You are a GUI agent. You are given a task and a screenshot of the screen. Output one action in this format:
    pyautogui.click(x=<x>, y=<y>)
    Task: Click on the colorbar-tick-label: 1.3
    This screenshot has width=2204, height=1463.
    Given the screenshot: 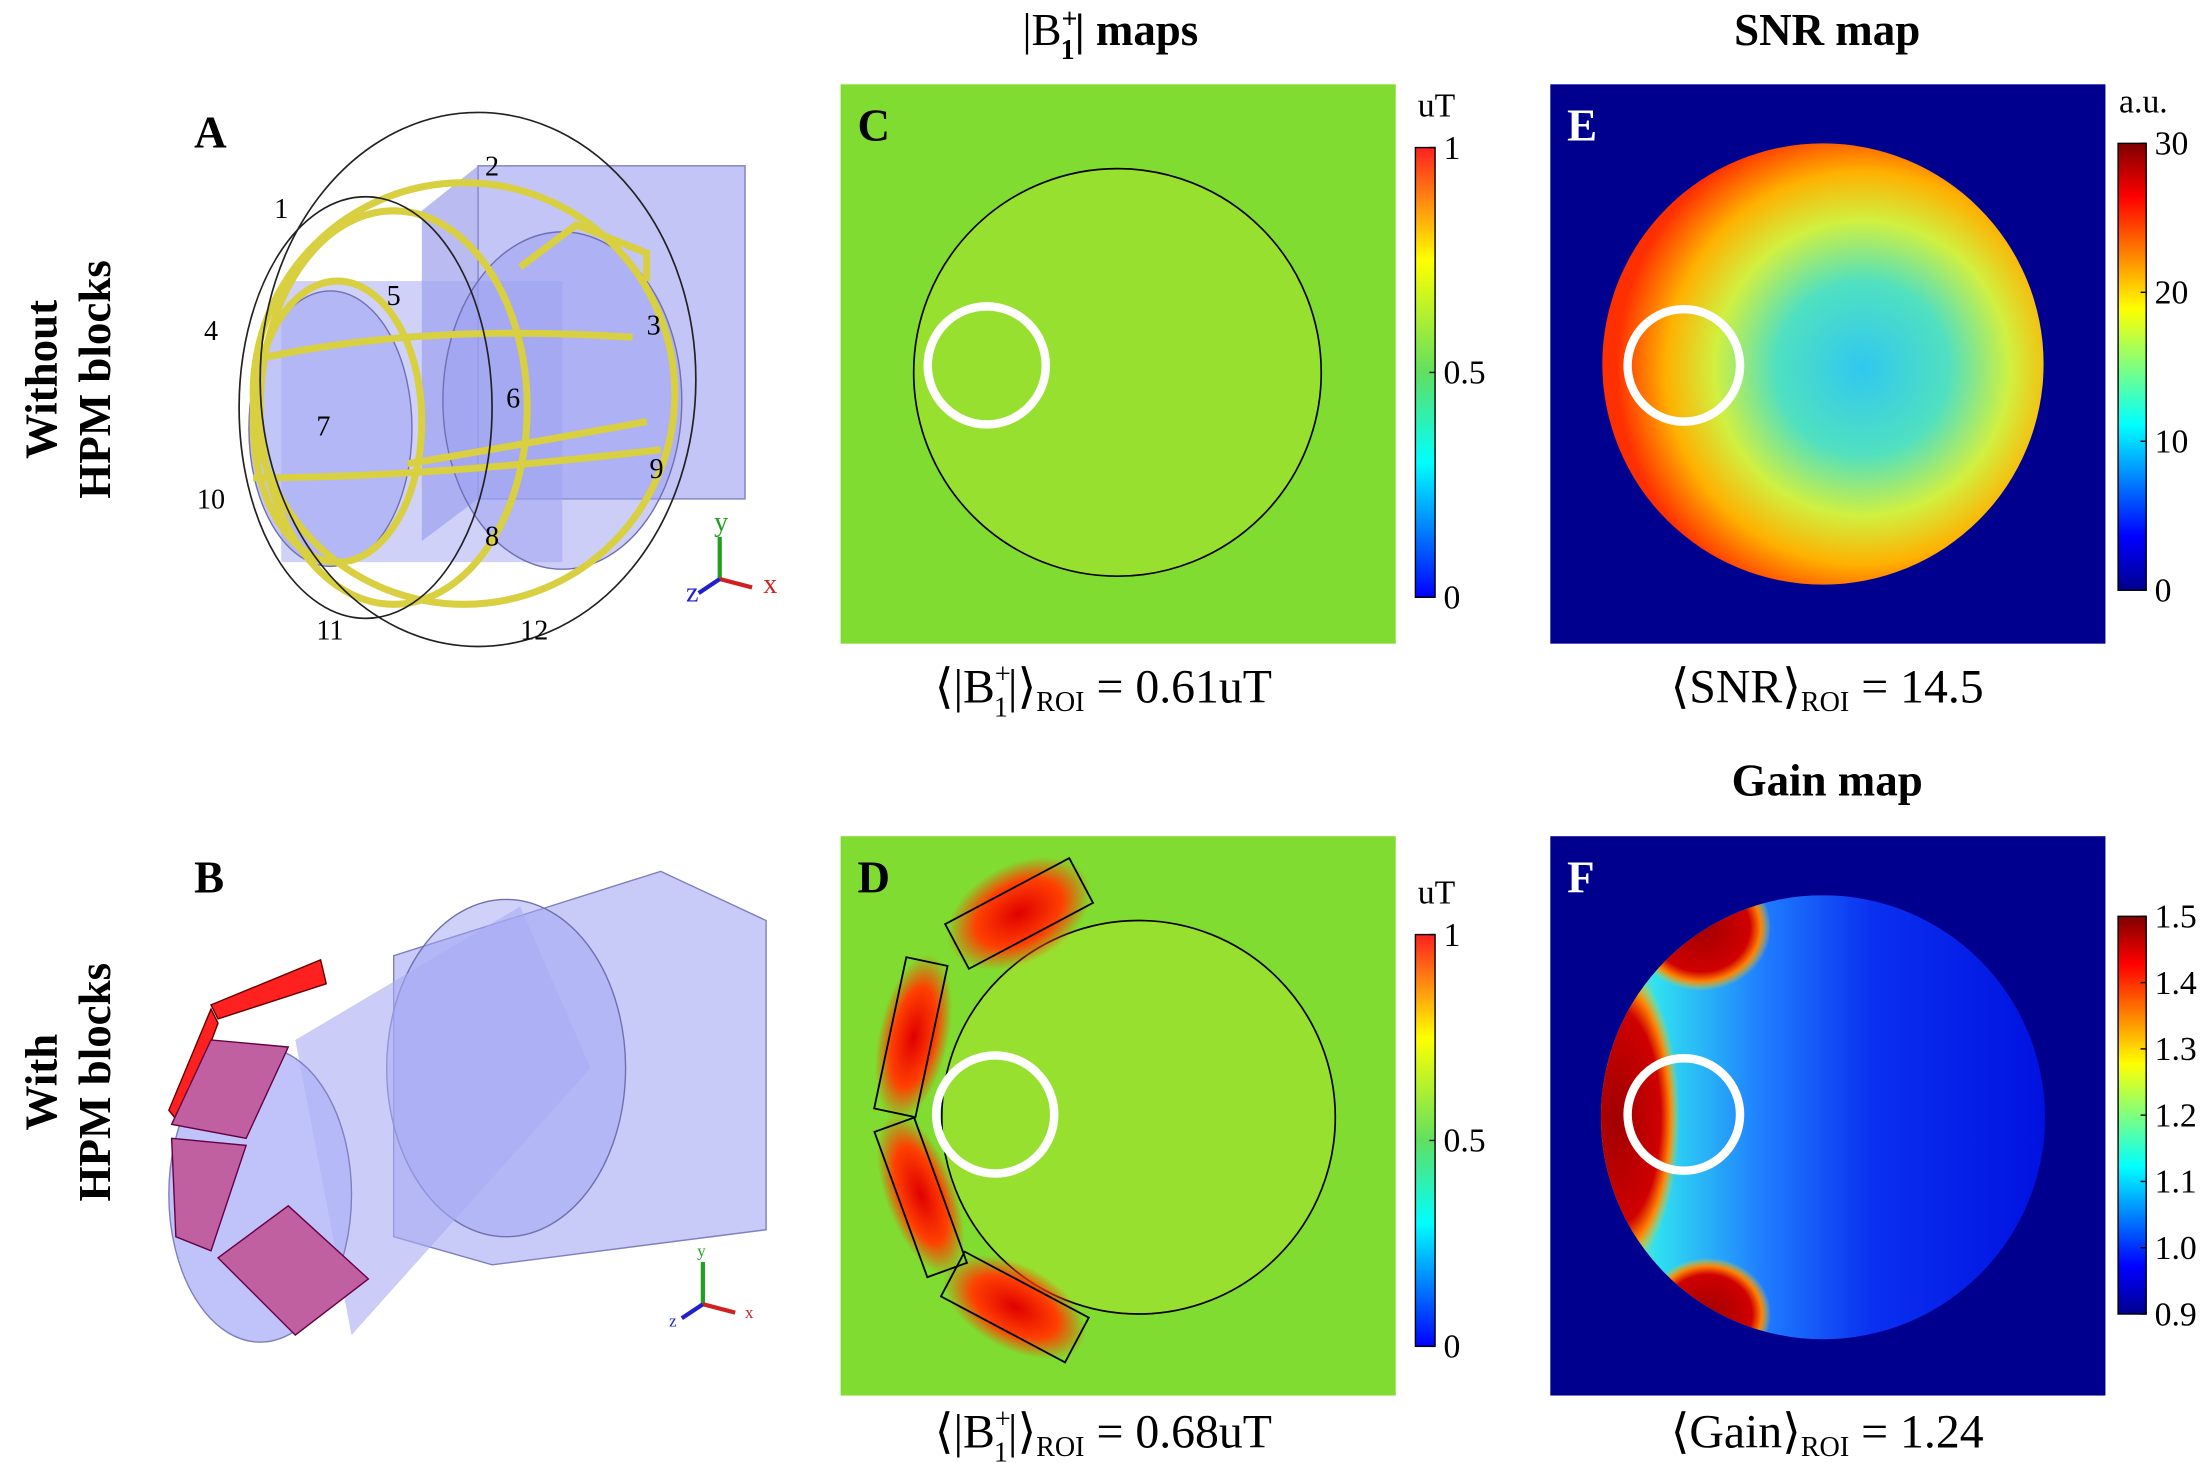 What is the action you would take?
    pyautogui.click(x=2176, y=1049)
    